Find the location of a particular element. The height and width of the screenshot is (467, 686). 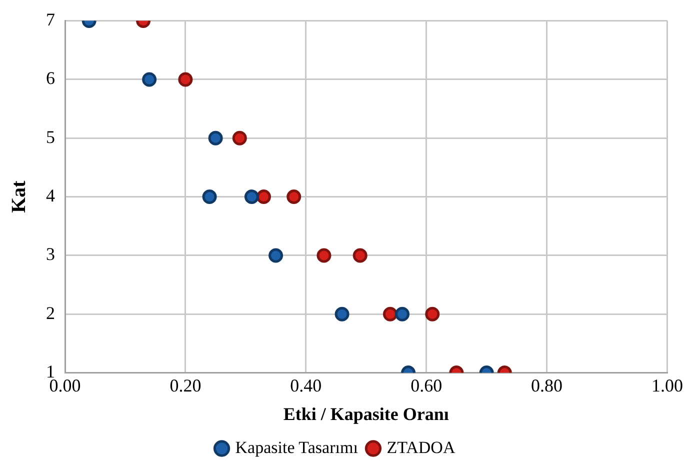

y-tick-label: 3 is located at coordinates (50, 254).